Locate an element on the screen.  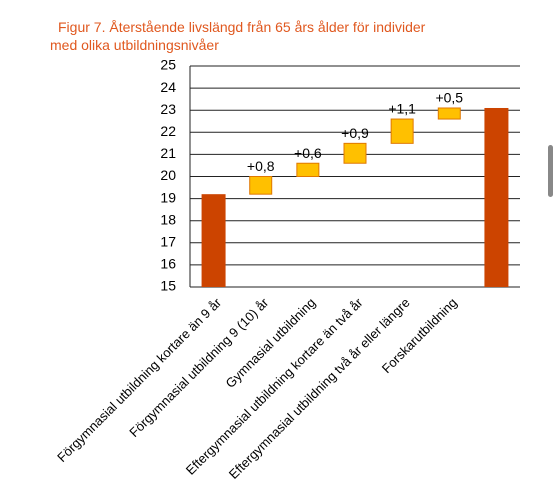
y-tick-label: 18 is located at coordinates (168, 219).